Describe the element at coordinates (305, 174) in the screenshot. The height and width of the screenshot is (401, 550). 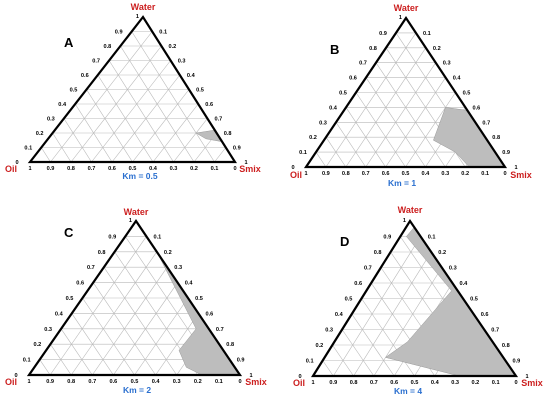
I see `tick-label-bottom: 1` at that location.